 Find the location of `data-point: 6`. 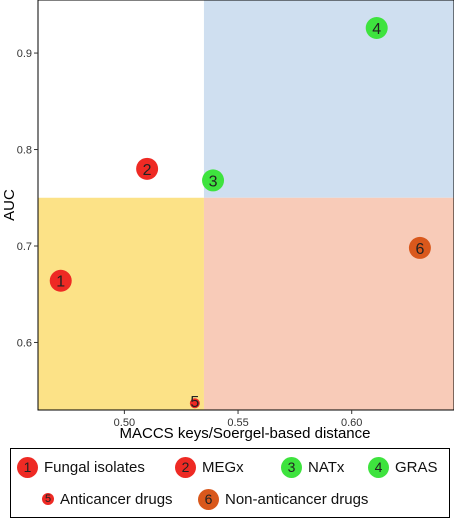

data-point: 6 is located at coordinates (419, 247).